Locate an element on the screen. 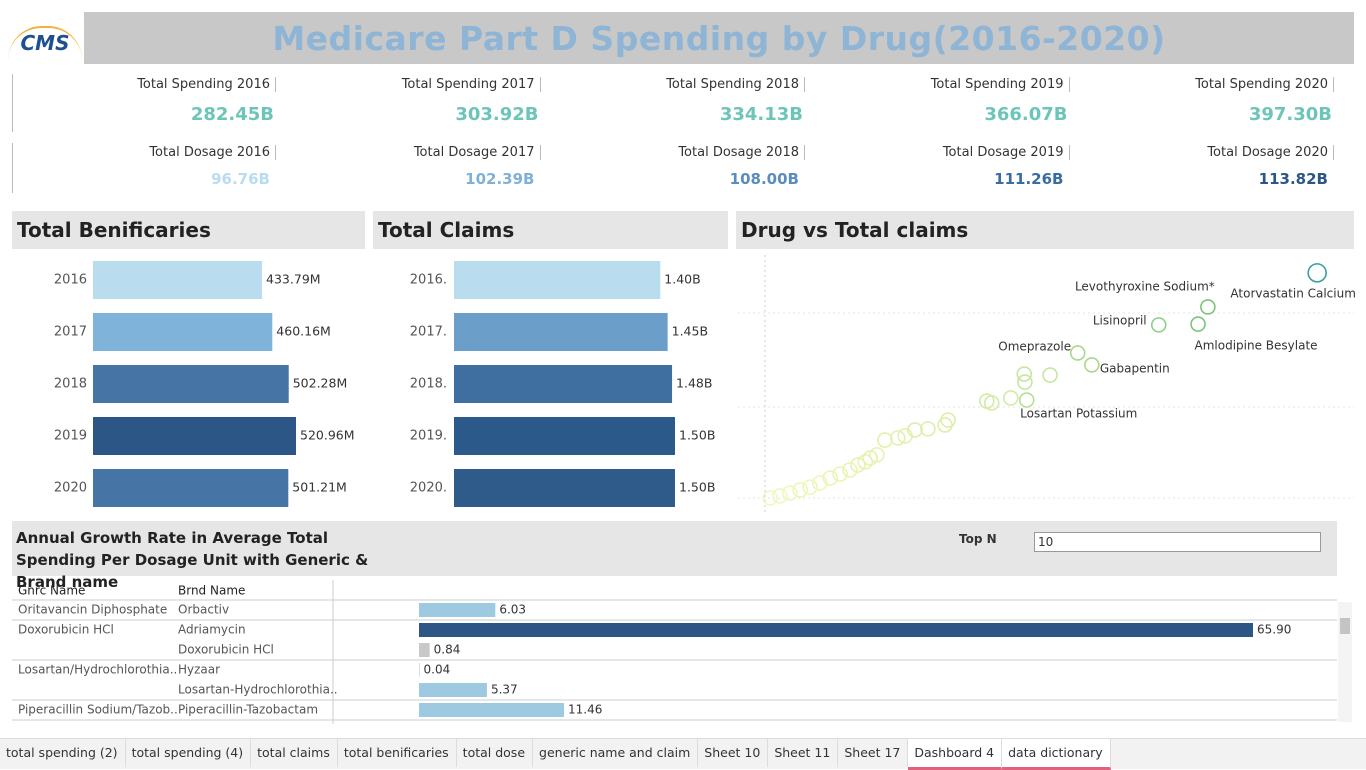  tab: Sheet 10 is located at coordinates (733, 753).